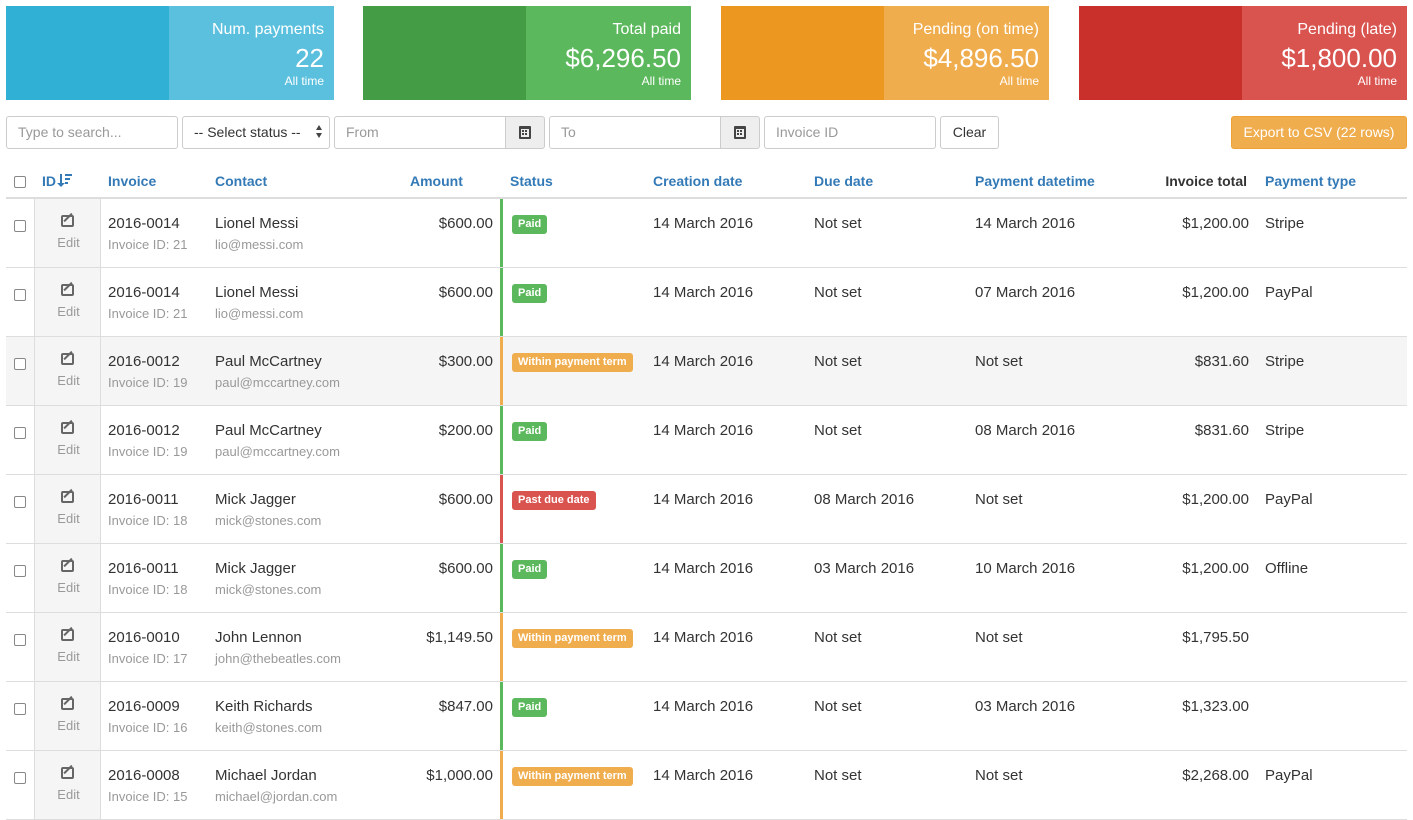  What do you see at coordinates (266, 775) in the screenshot?
I see `contact-name: Michael Jordan` at bounding box center [266, 775].